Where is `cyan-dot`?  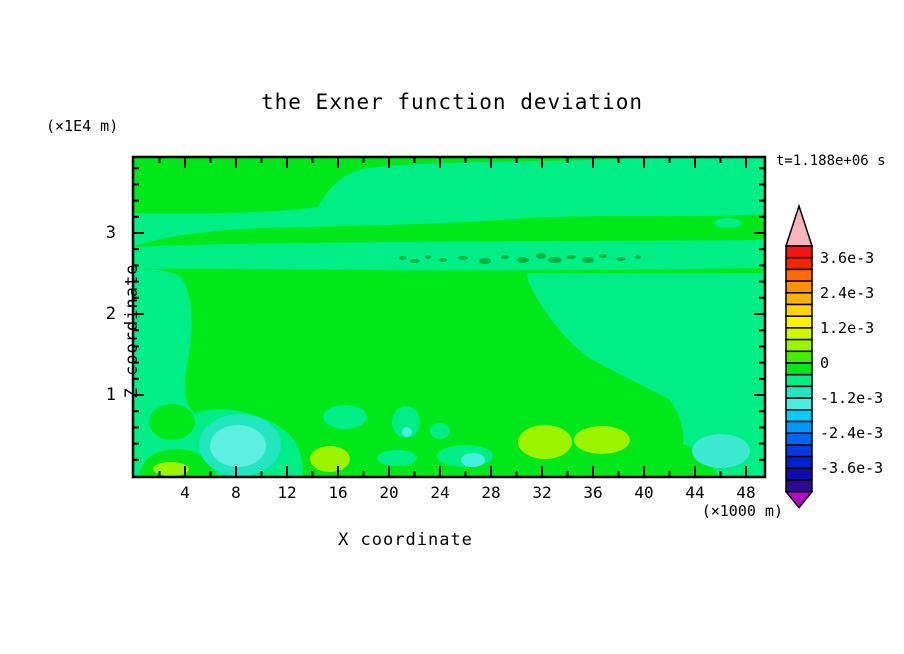 cyan-dot is located at coordinates (407, 432).